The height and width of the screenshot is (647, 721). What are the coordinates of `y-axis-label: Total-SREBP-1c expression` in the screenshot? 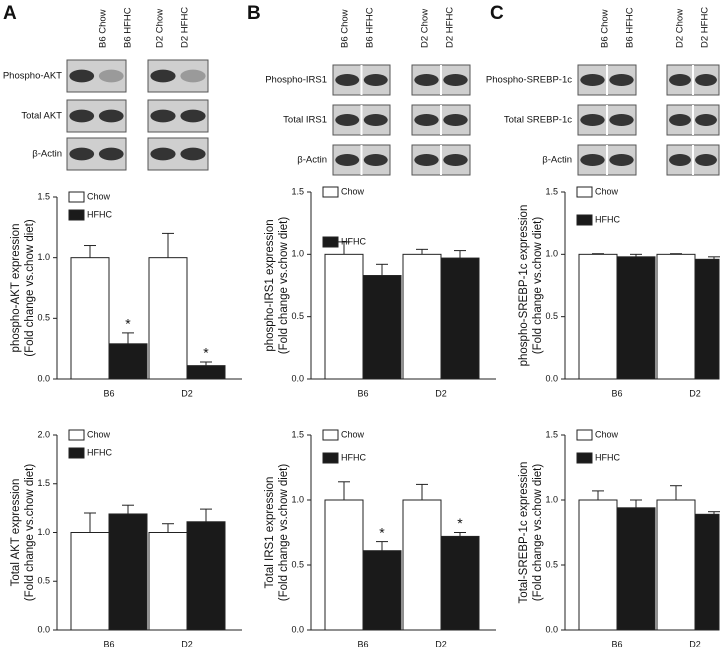 It's located at (524, 533).